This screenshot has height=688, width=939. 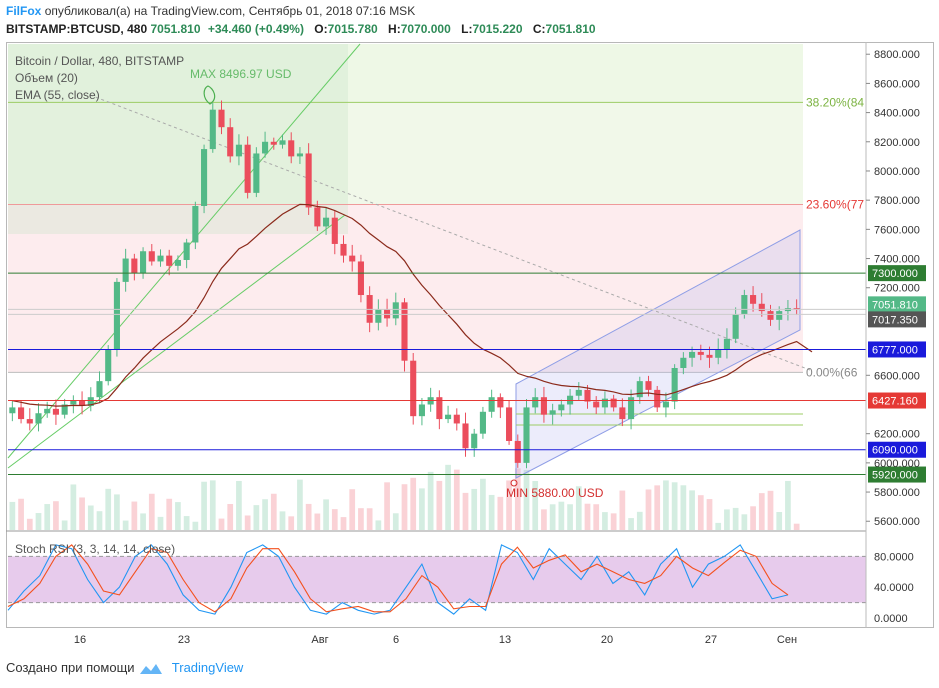 I want to click on low-label: L:, so click(x=467, y=29).